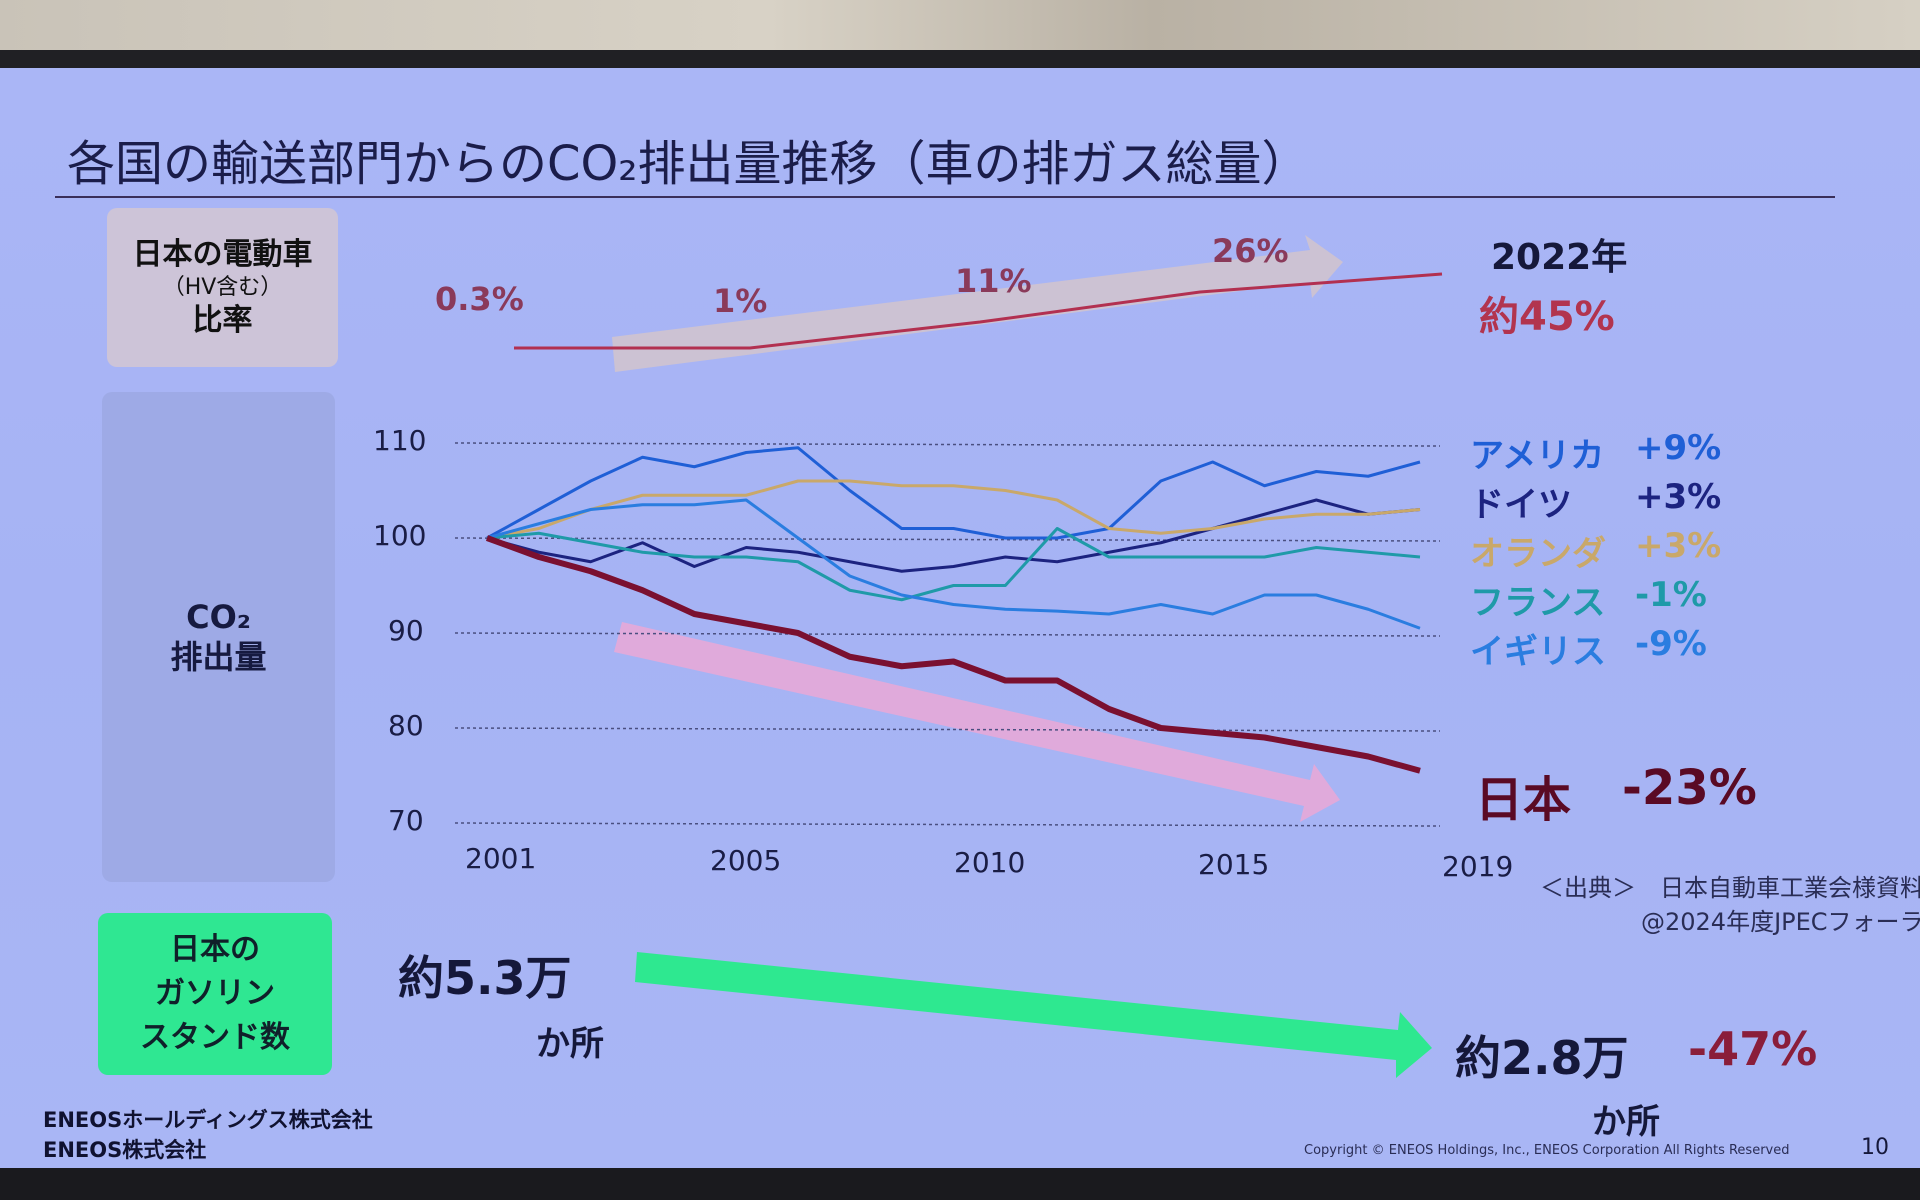 This screenshot has height=1200, width=1920. What do you see at coordinates (1234, 864) in the screenshot?
I see `x-tick-2015: 2015` at bounding box center [1234, 864].